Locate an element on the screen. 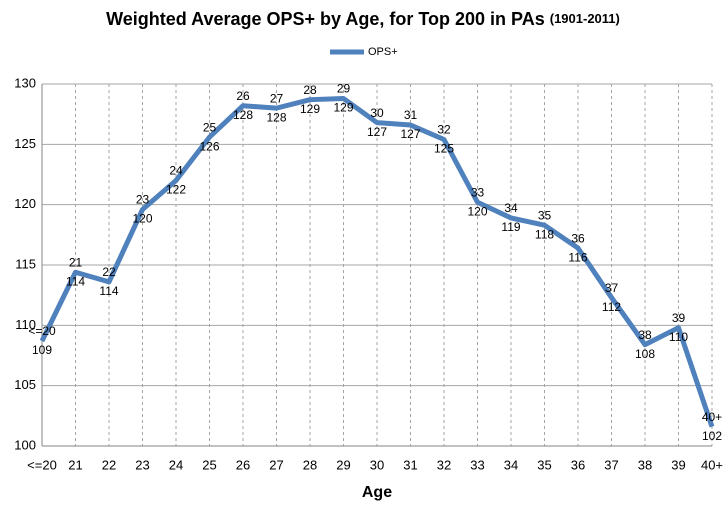 This screenshot has height=505, width=726. data-label-value: 122 is located at coordinates (176, 190).